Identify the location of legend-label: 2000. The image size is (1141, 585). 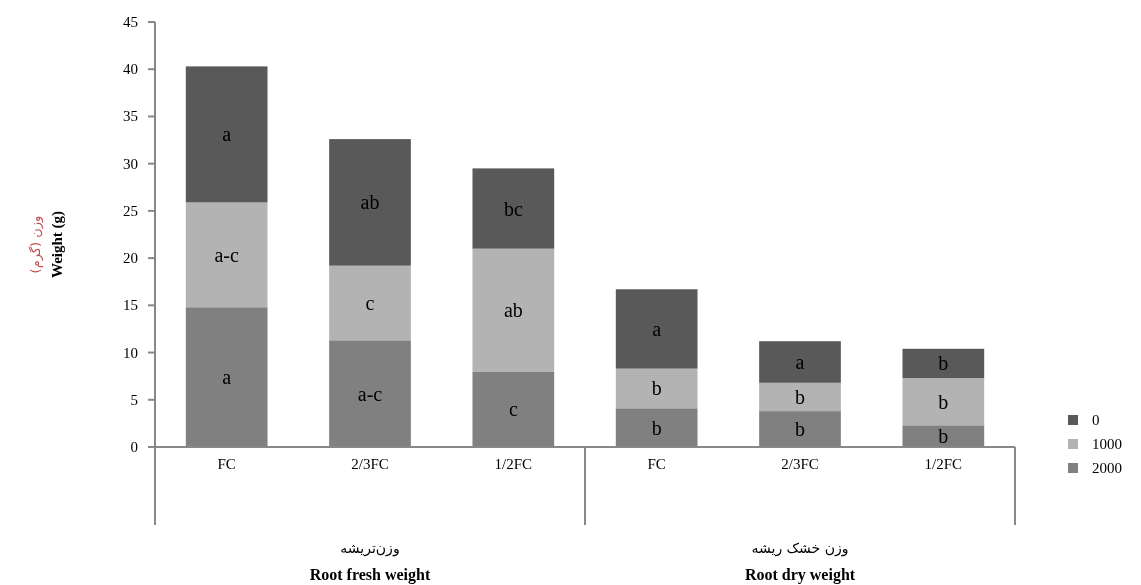
(1107, 468).